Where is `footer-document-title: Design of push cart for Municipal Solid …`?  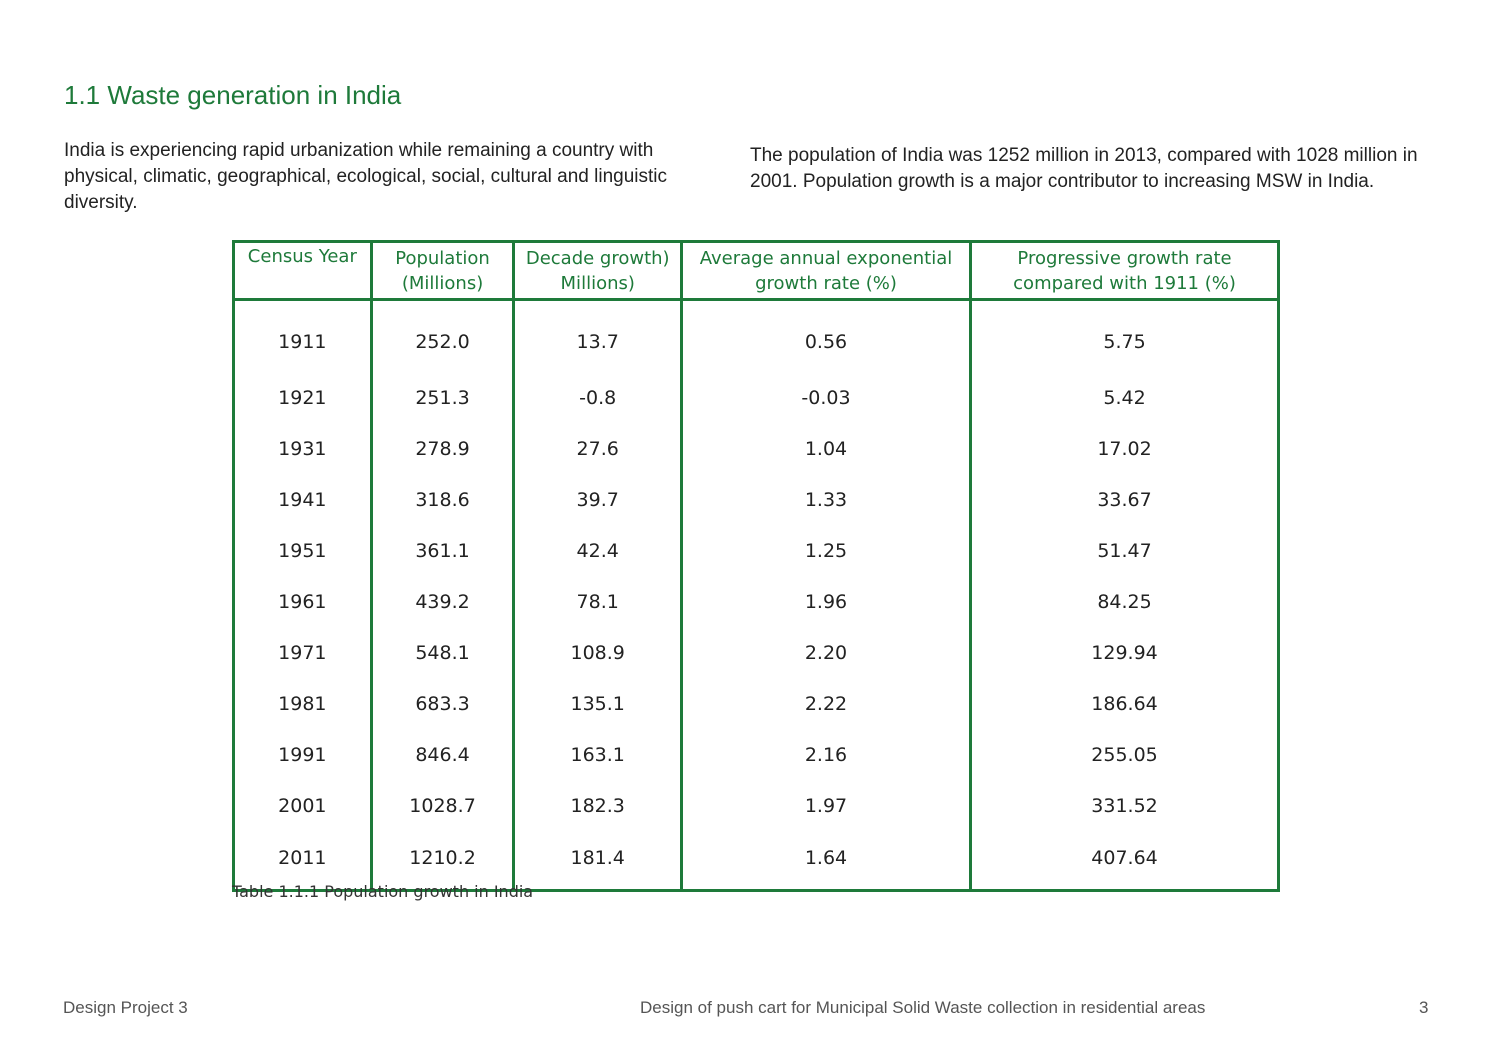 footer-document-title: Design of push cart for Municipal Solid … is located at coordinates (923, 1007).